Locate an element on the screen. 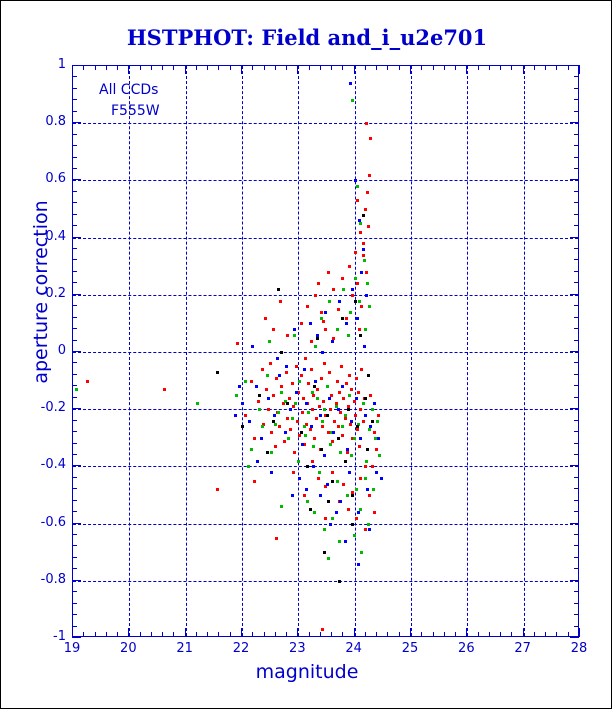  tick-x-major-top is located at coordinates (72, 69).